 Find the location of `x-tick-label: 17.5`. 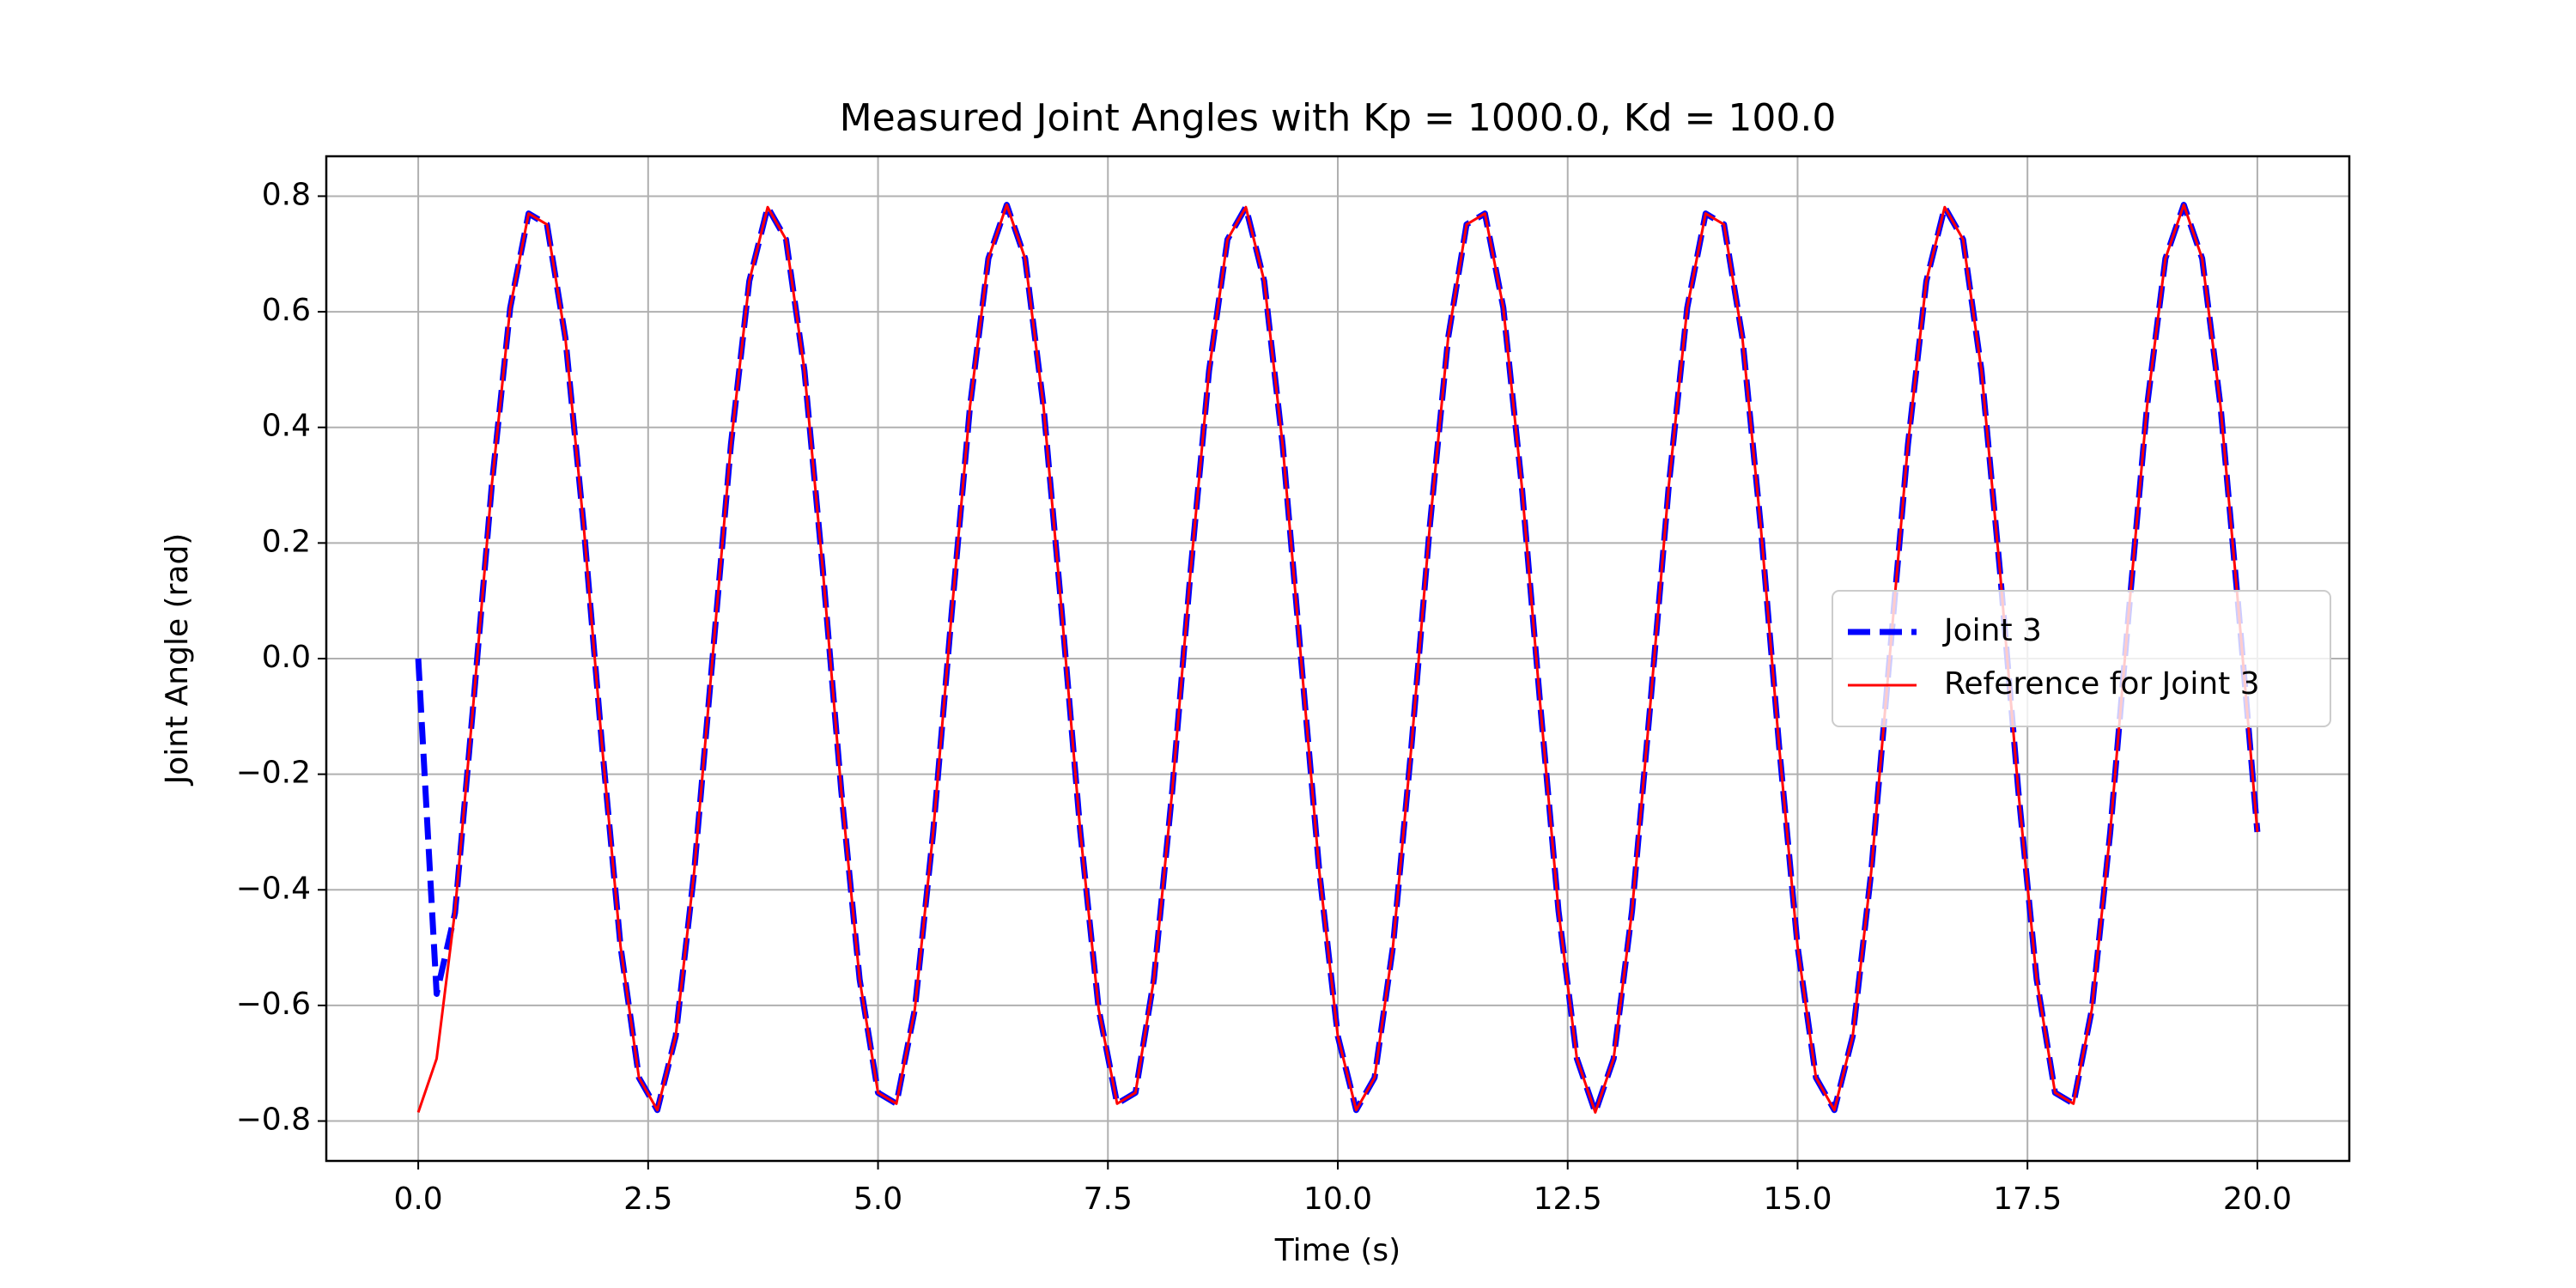

x-tick-label: 17.5 is located at coordinates (2027, 1199).